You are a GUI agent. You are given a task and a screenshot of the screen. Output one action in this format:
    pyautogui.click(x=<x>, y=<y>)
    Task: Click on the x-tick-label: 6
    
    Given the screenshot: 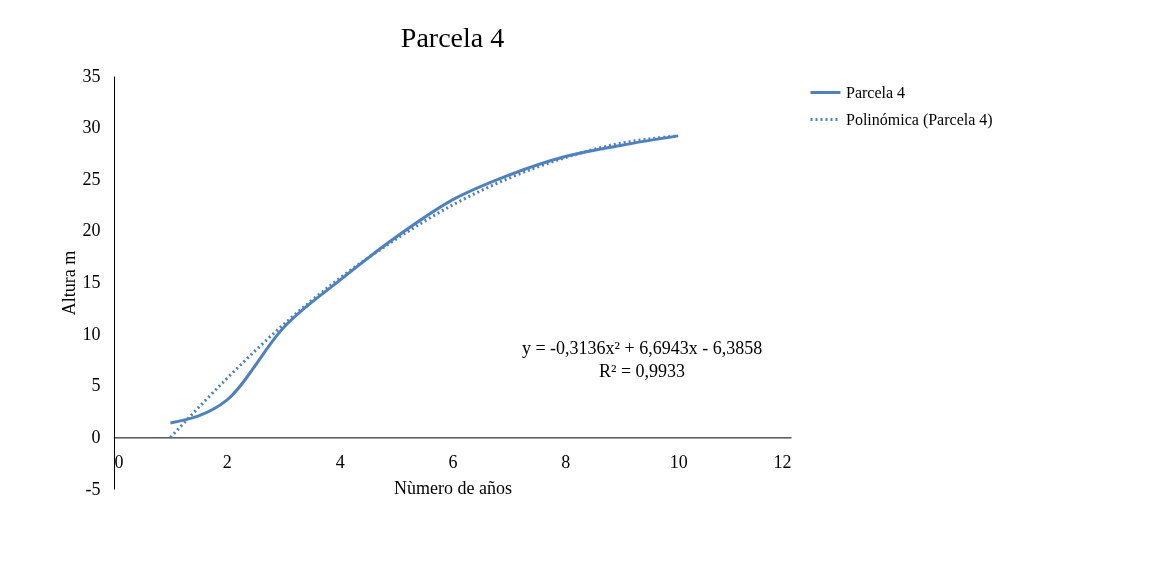 What is the action you would take?
    pyautogui.click(x=453, y=461)
    